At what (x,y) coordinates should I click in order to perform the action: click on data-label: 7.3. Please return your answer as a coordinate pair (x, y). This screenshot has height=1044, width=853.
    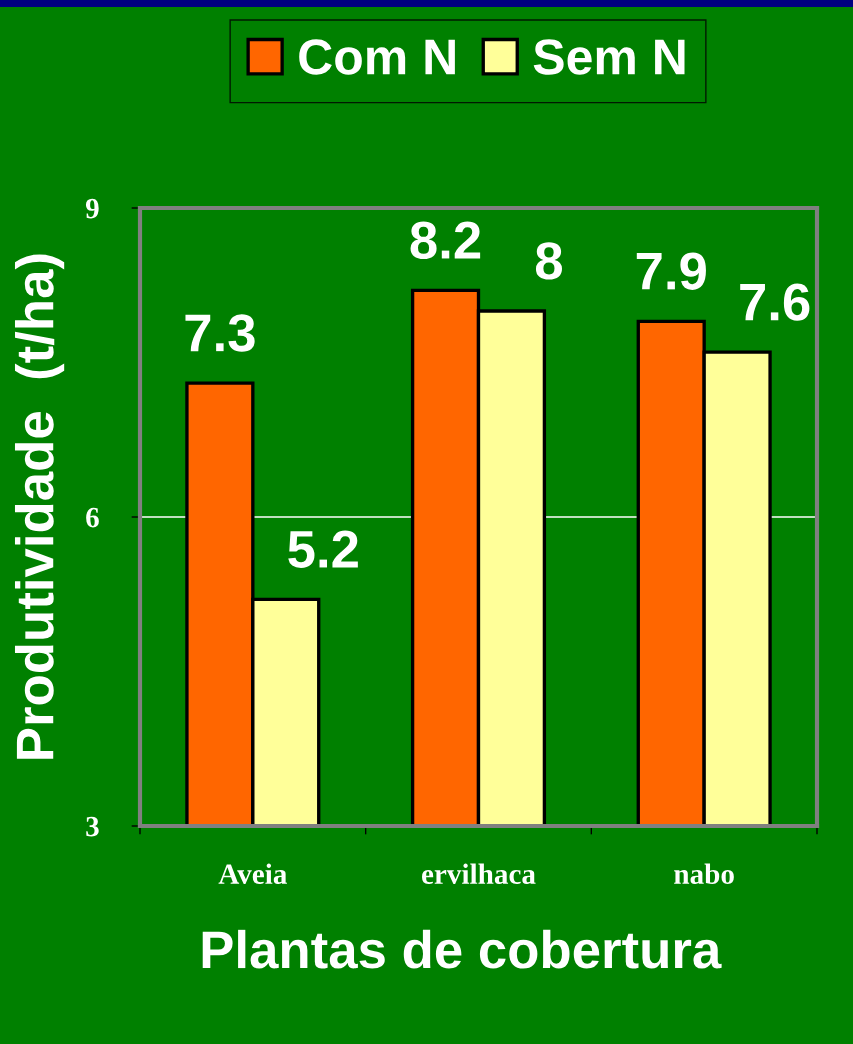
    Looking at the image, I should click on (220, 333).